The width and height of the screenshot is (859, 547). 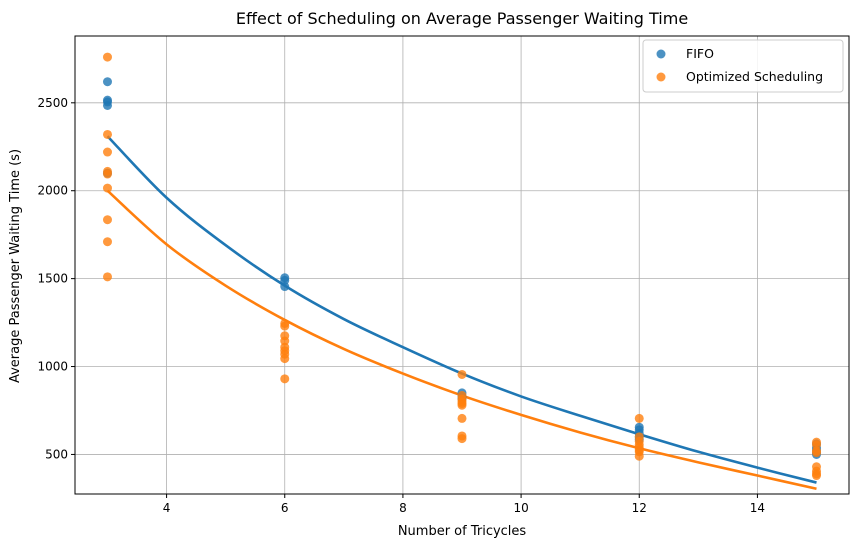 I want to click on x-tick-label: 8, so click(x=403, y=508).